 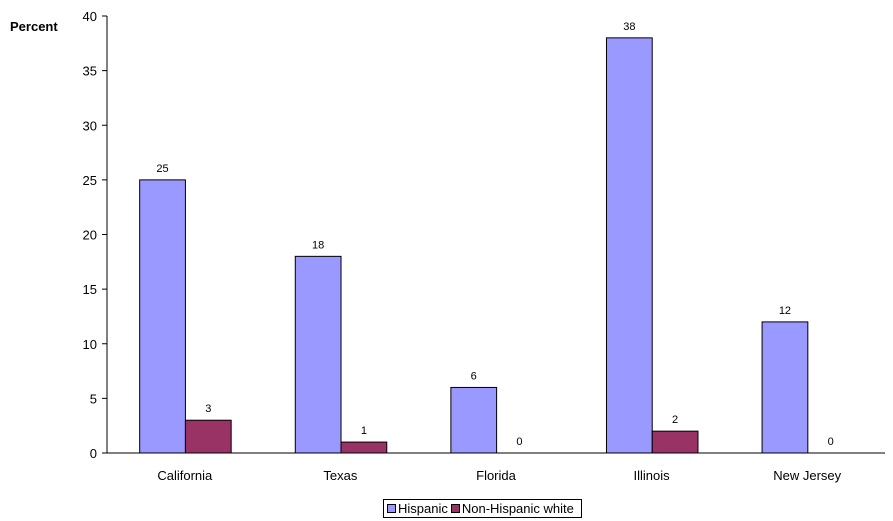 What do you see at coordinates (90, 125) in the screenshot?
I see `y-tick-label: 30` at bounding box center [90, 125].